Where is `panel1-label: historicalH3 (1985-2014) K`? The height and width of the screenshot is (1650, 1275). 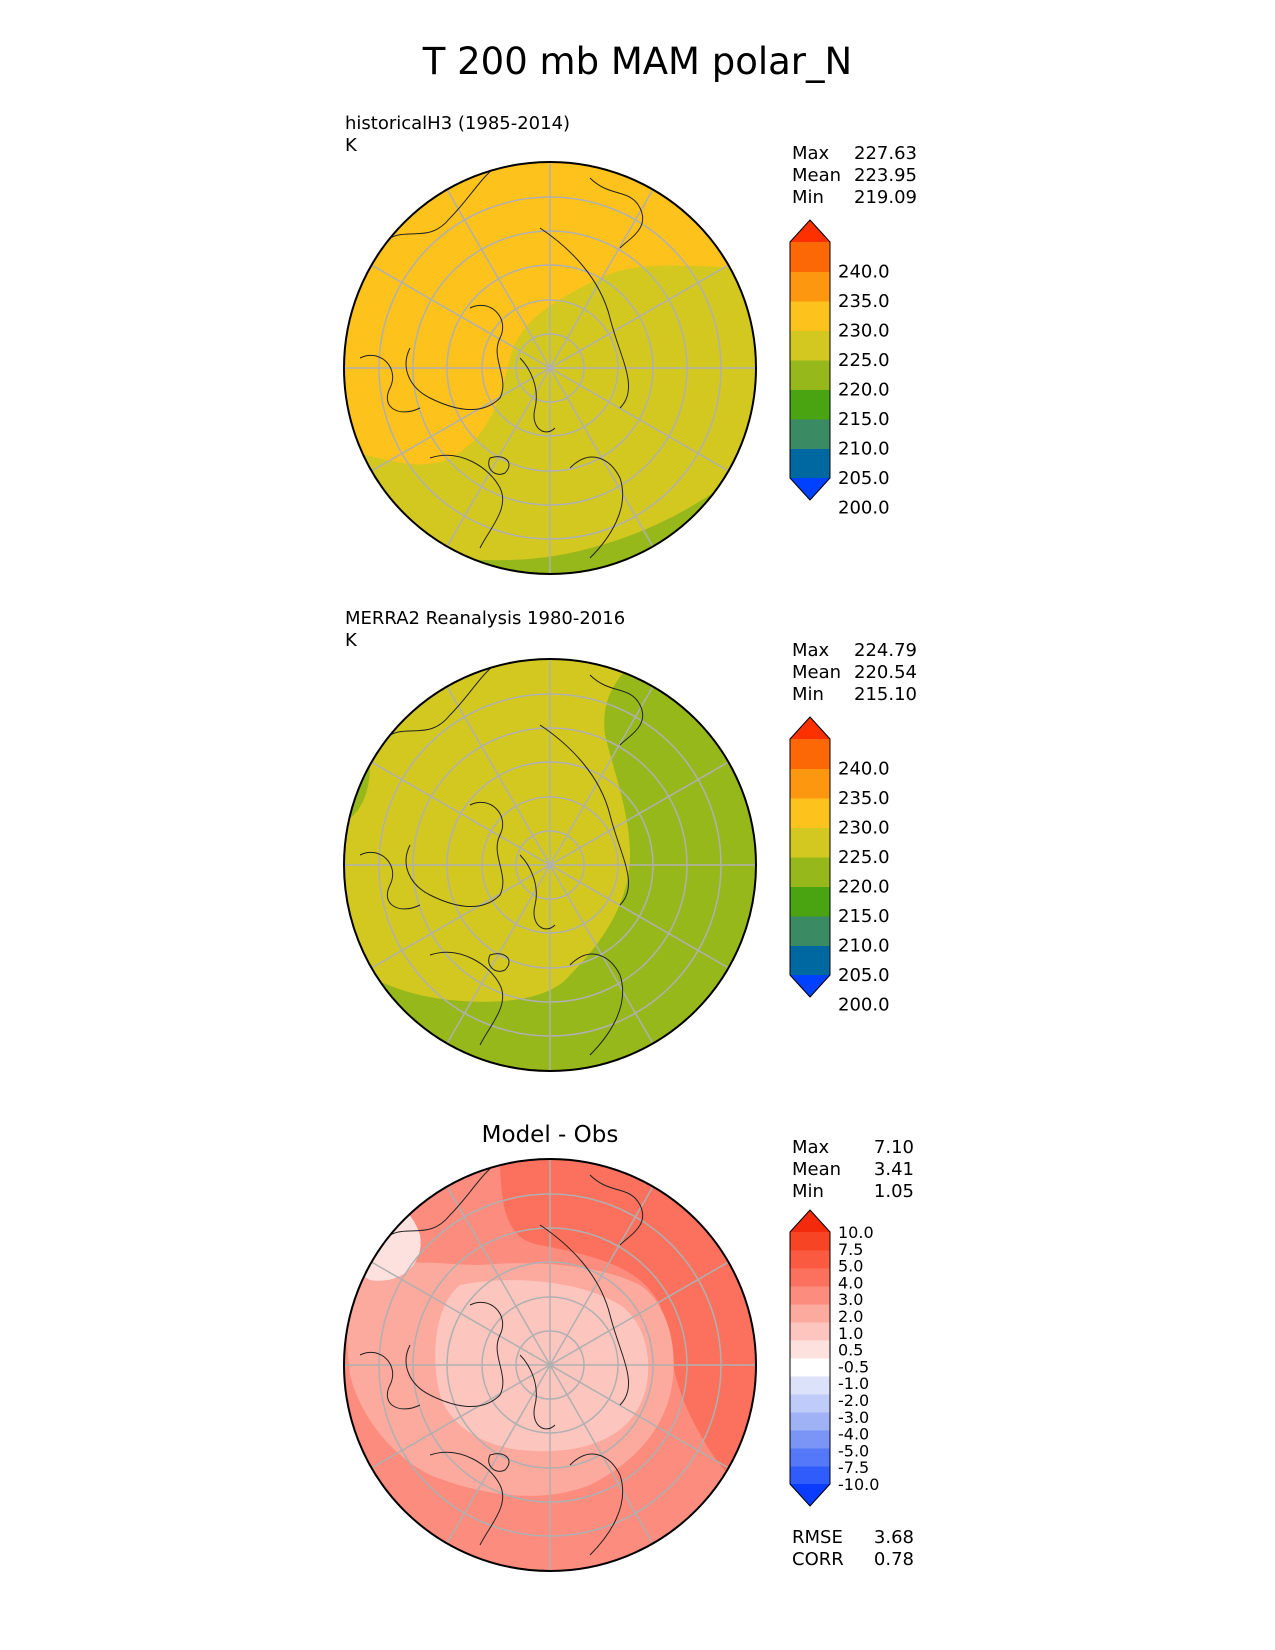 panel1-label: historicalH3 (1985-2014) K is located at coordinates (457, 135).